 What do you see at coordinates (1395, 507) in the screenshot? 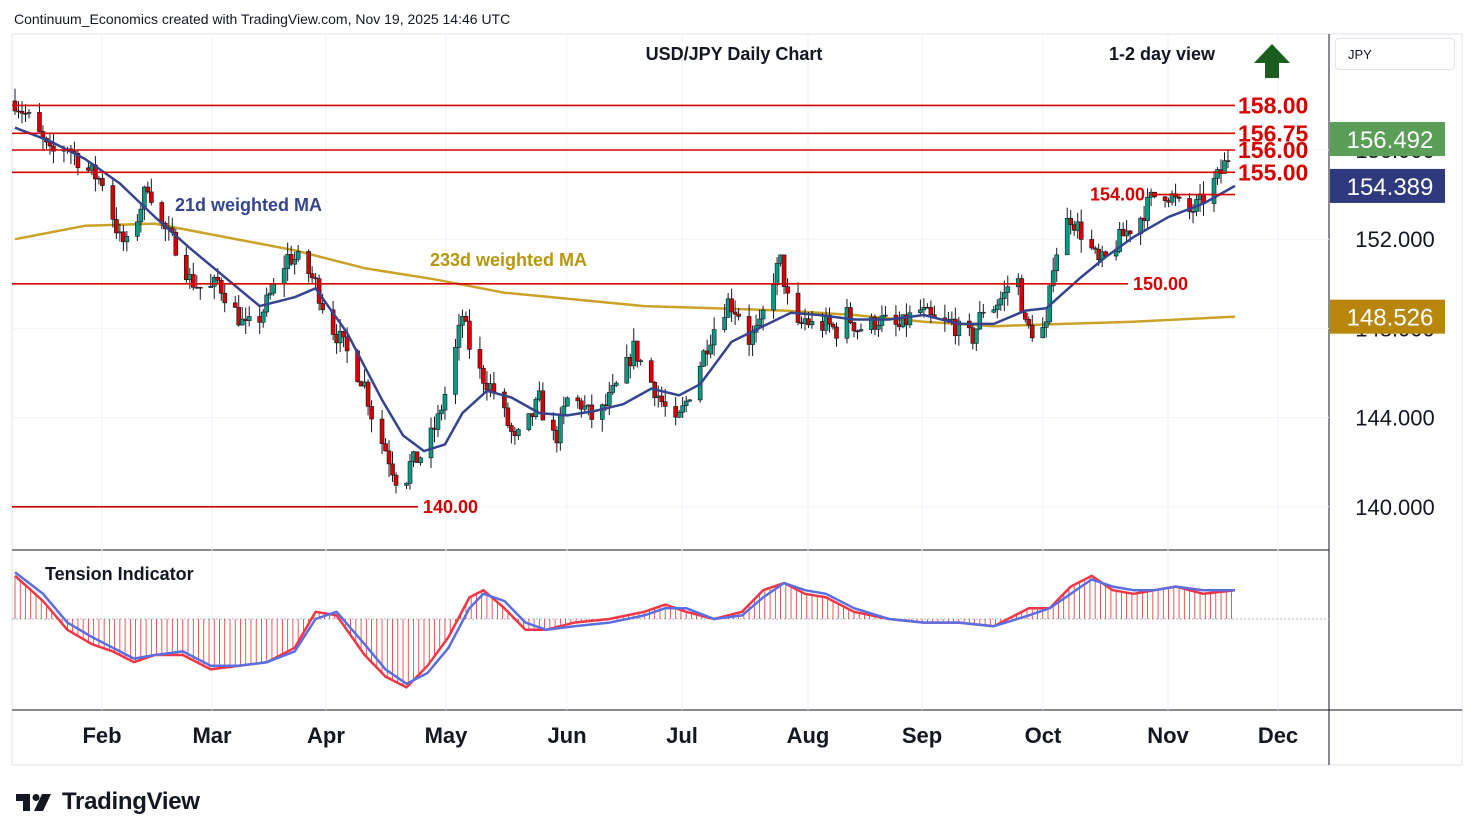
I see `y-tick-label: 140.000` at bounding box center [1395, 507].